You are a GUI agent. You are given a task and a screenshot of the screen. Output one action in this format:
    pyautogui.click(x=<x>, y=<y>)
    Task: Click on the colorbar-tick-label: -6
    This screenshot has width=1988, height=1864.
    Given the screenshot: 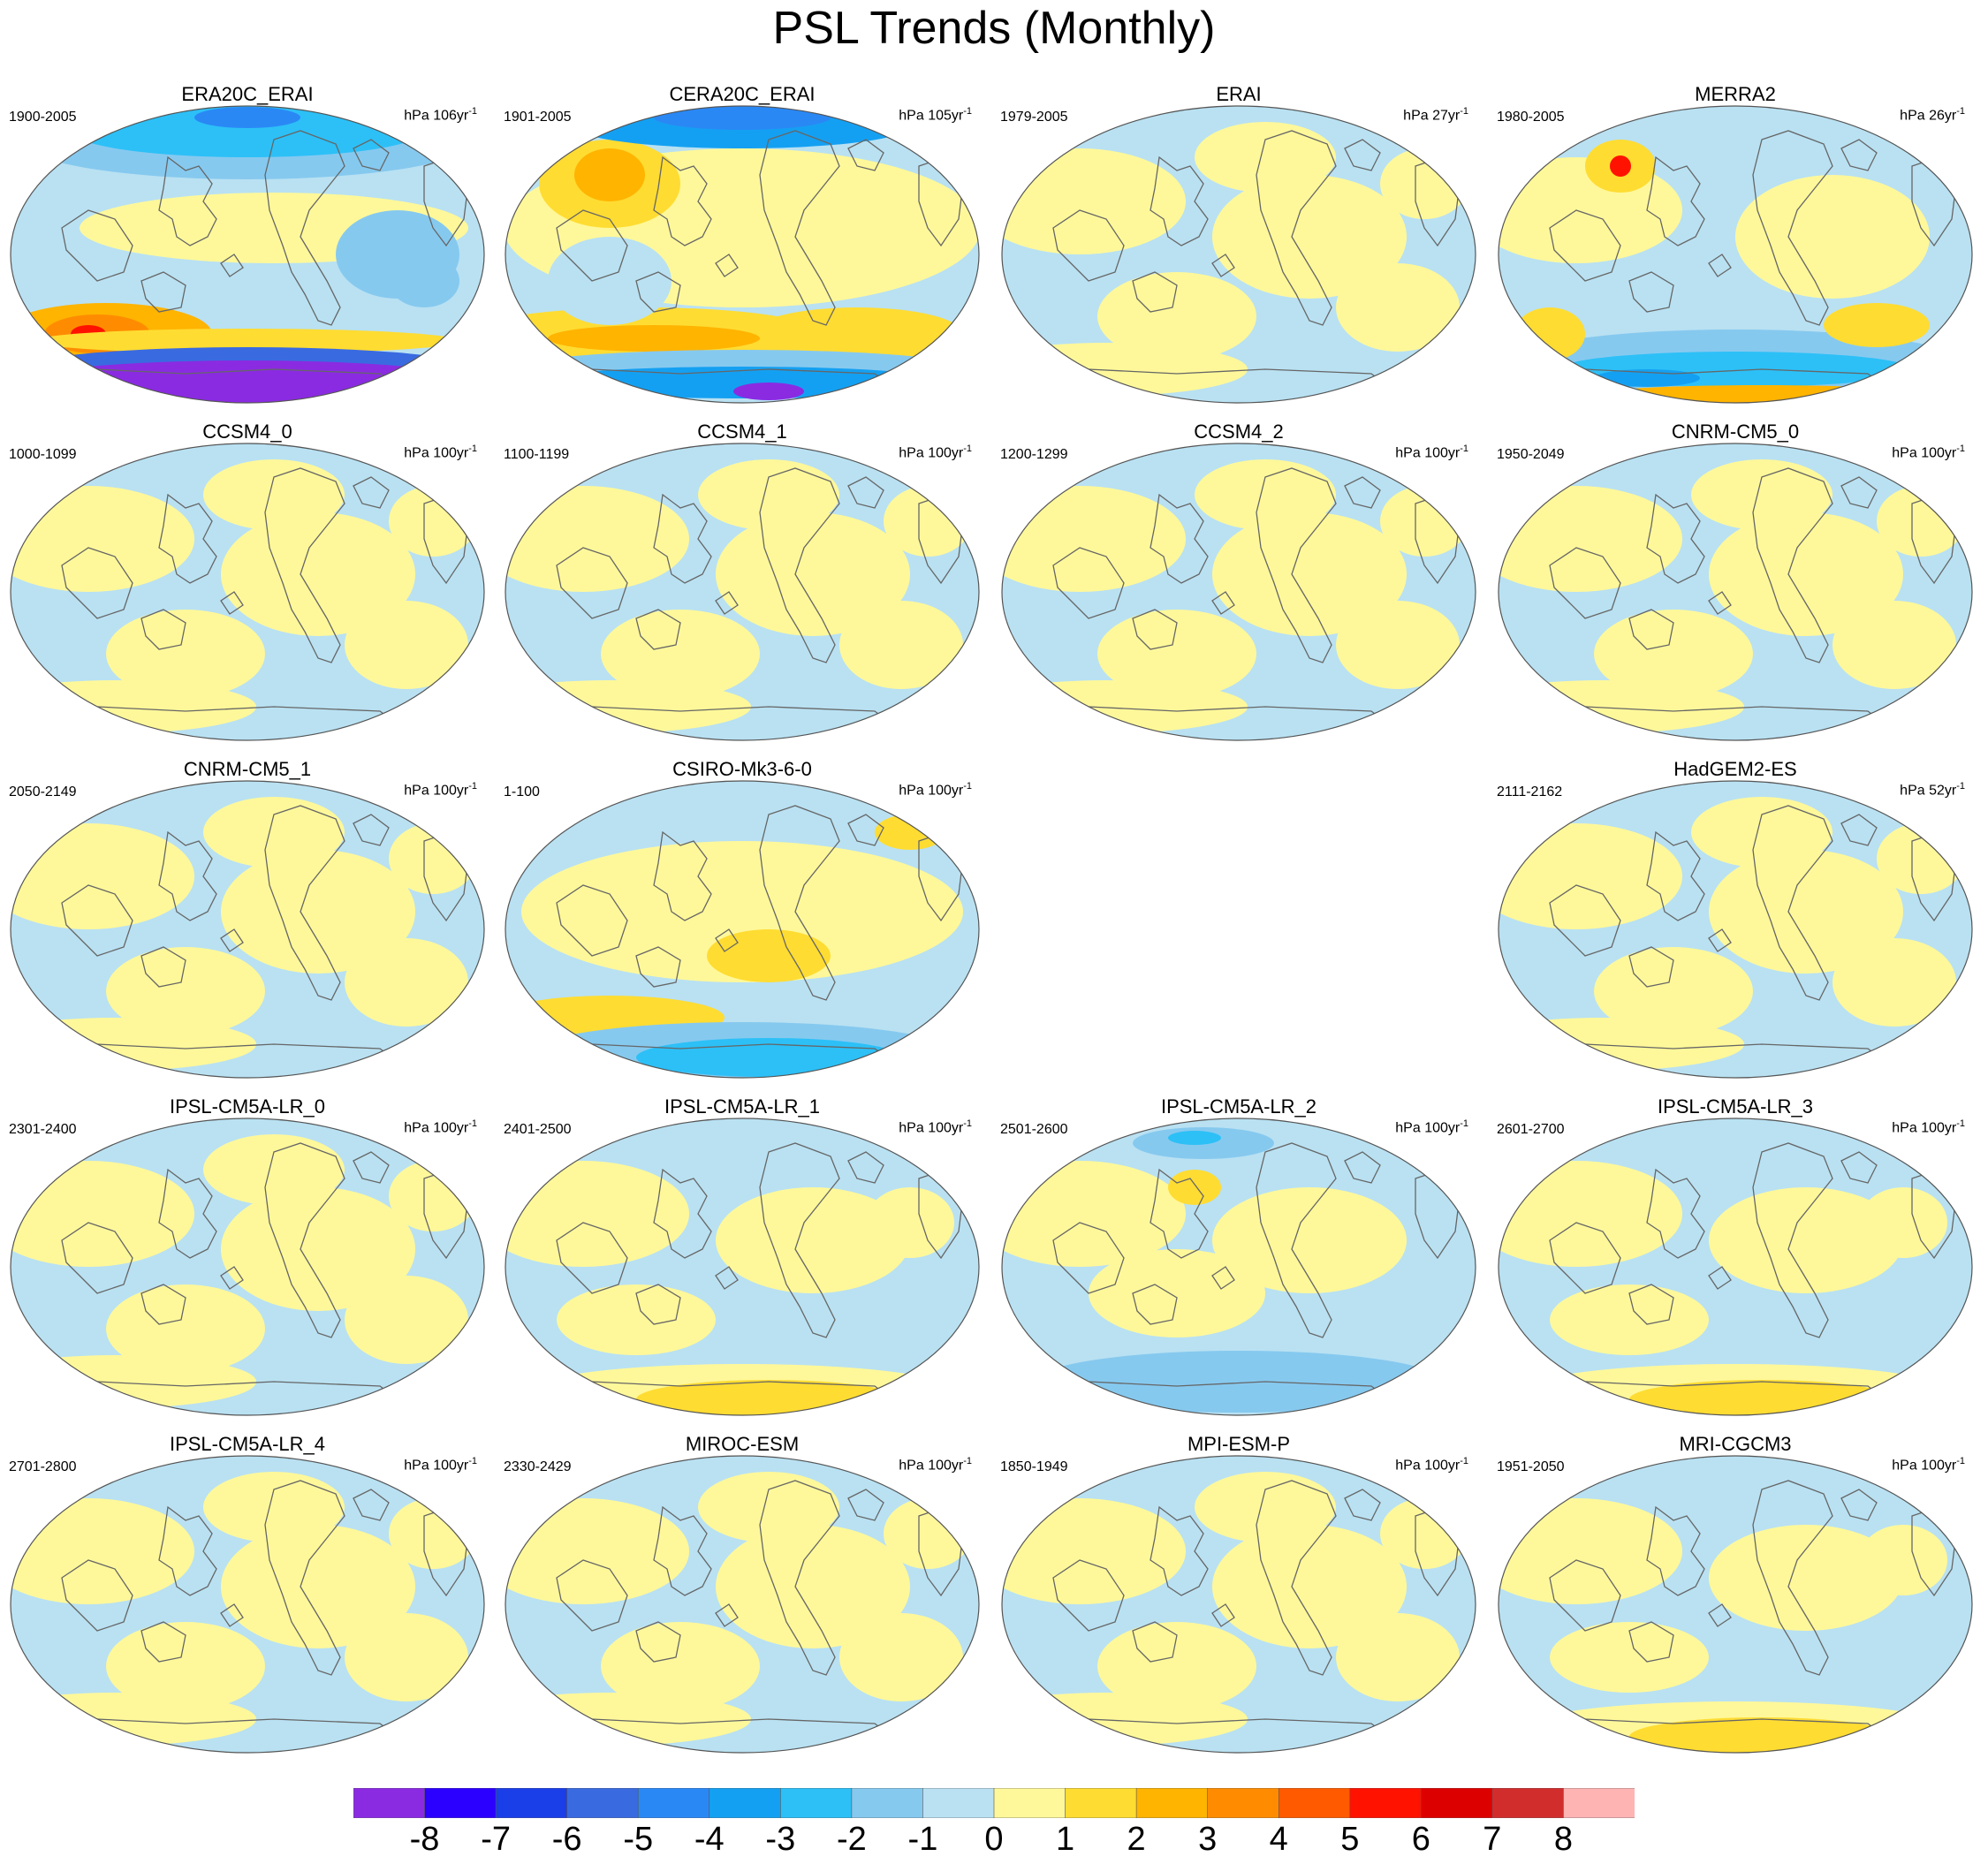 What is the action you would take?
    pyautogui.click(x=566, y=1839)
    